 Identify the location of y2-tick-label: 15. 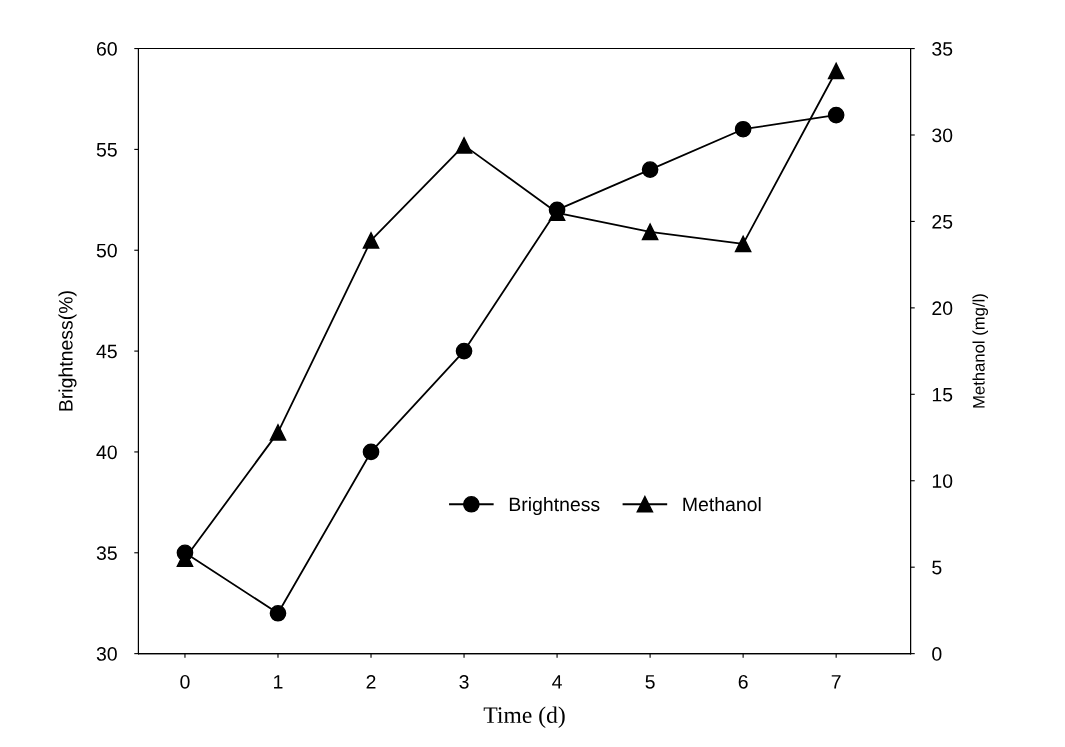
(942, 394).